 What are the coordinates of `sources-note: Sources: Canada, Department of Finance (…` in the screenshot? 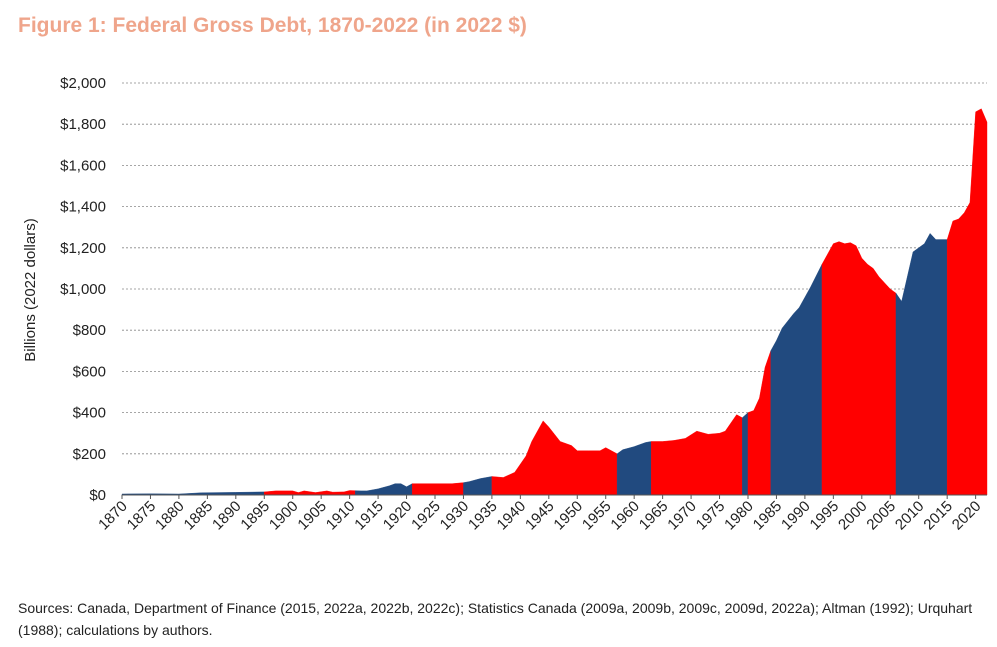 It's located at (495, 619).